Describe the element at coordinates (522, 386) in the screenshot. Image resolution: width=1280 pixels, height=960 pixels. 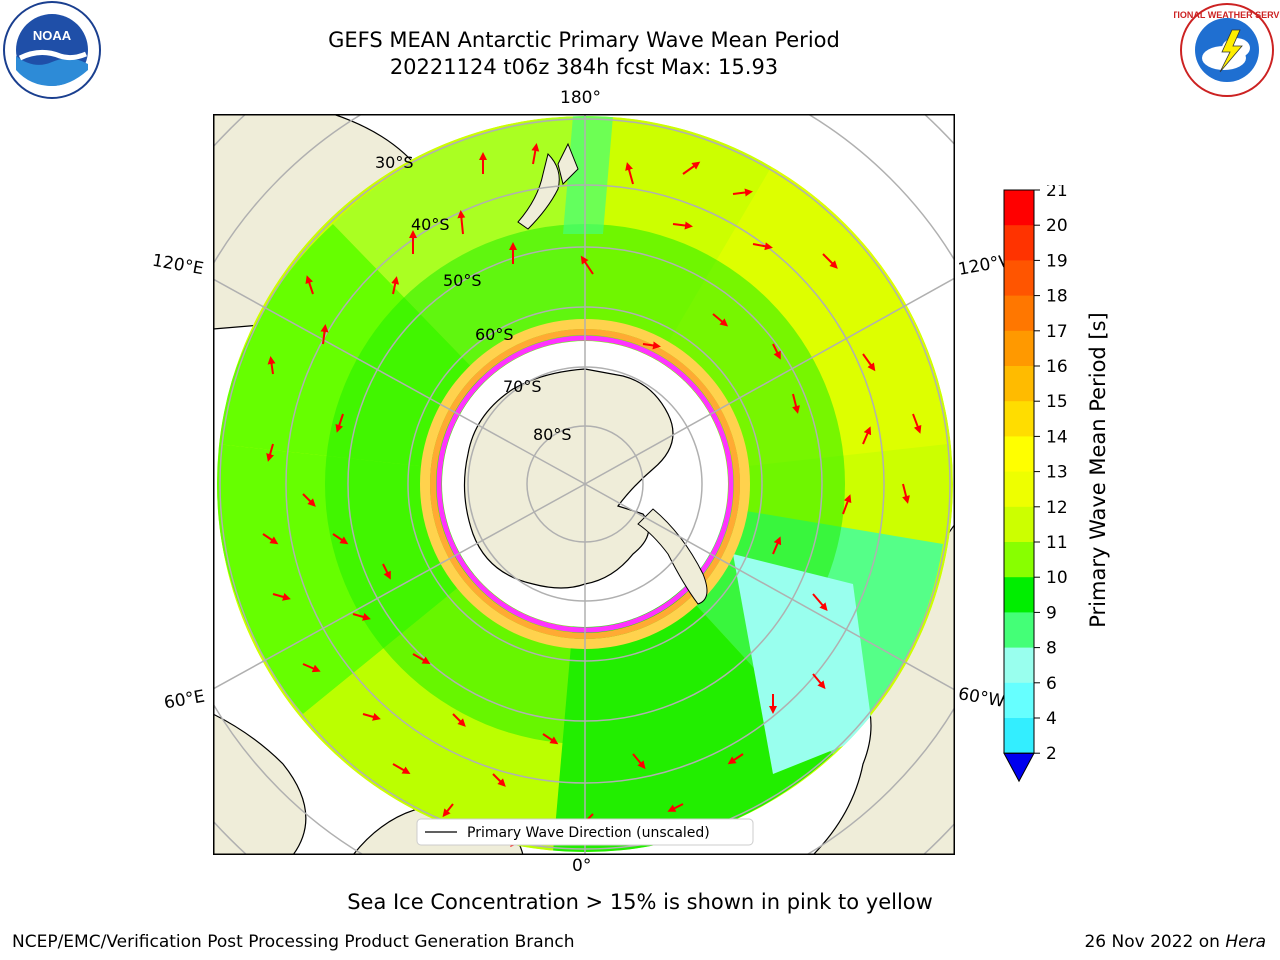
I see `lat-label-70s: 70°S` at that location.